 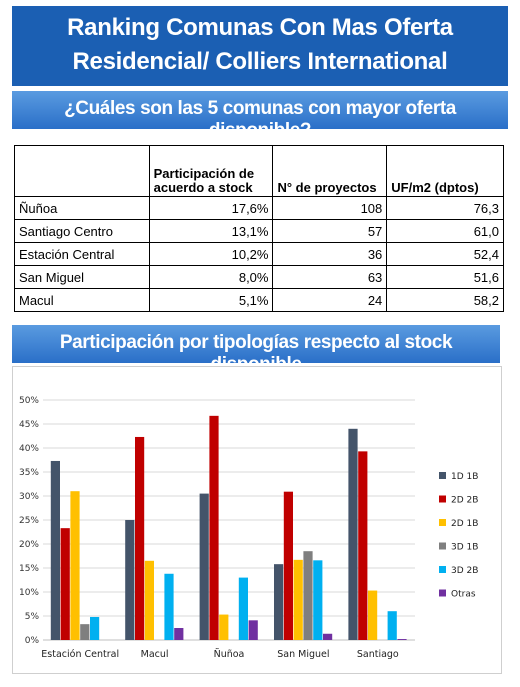 What do you see at coordinates (211, 208) in the screenshot?
I see `table-cell: 17,6%` at bounding box center [211, 208].